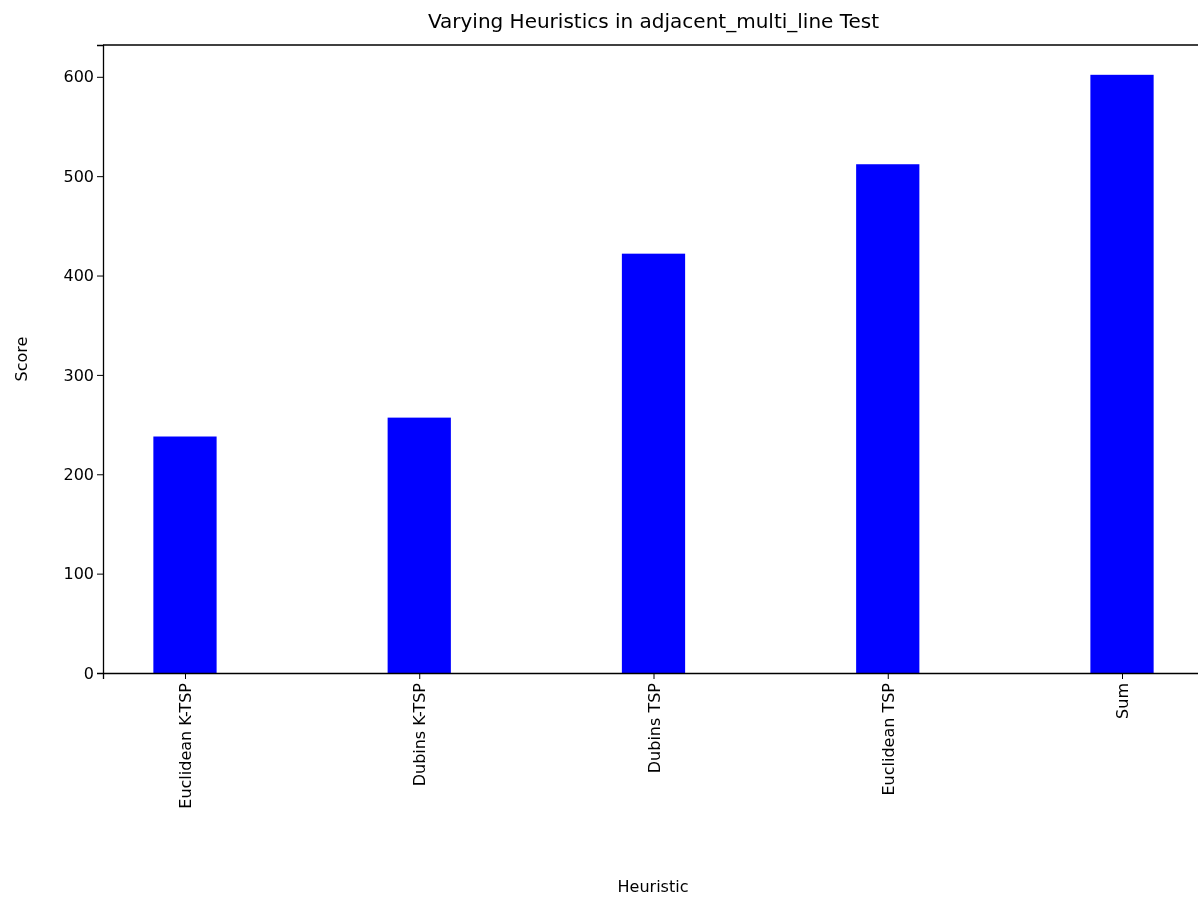 This screenshot has width=1198, height=899. What do you see at coordinates (21, 359) in the screenshot?
I see `y-axis-title: Score` at bounding box center [21, 359].